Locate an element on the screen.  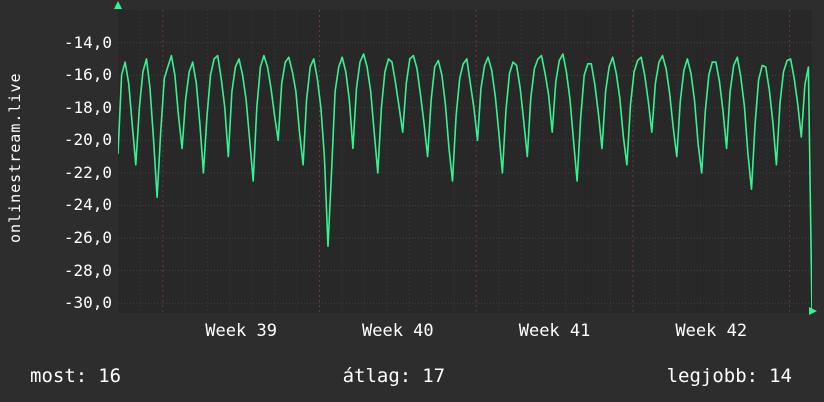
watermark-label: onlinestream.live is located at coordinates (15, 157).